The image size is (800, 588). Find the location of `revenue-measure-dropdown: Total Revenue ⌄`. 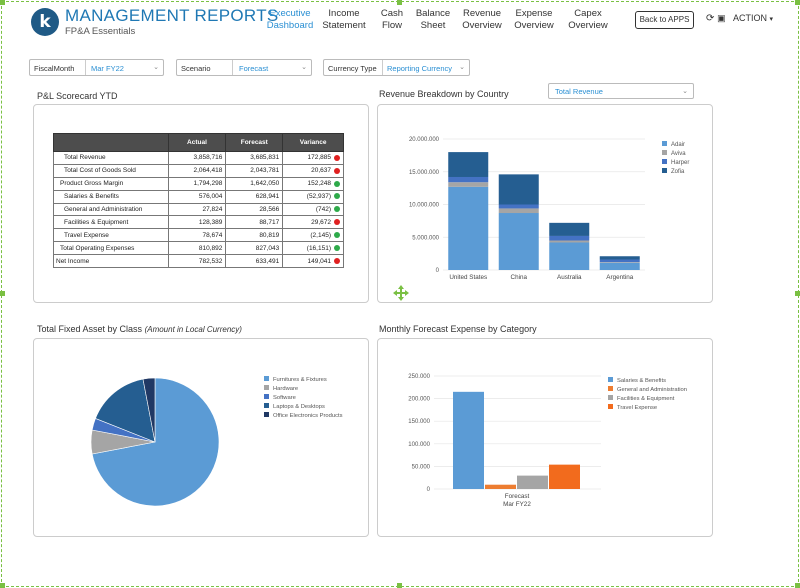

revenue-measure-dropdown: Total Revenue ⌄ is located at coordinates (621, 91).